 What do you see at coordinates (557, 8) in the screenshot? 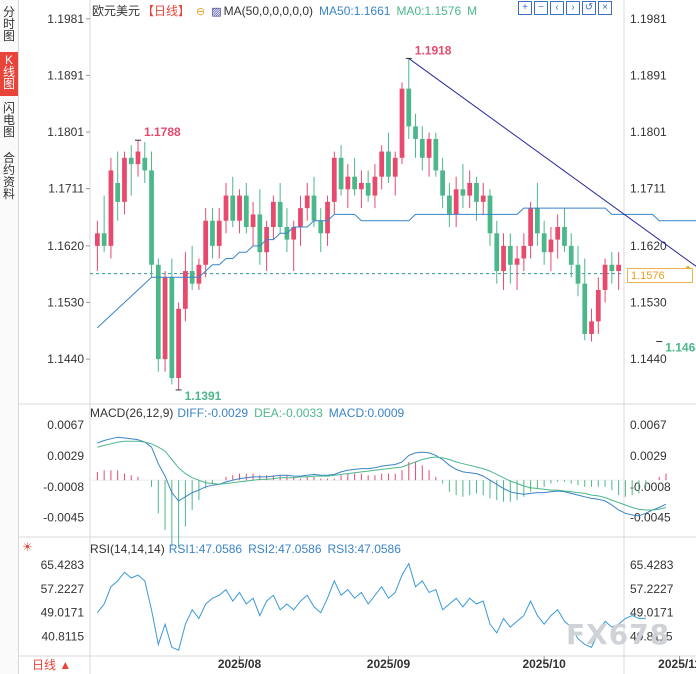
I see `chevron-left-square-icon: ‹` at bounding box center [557, 8].